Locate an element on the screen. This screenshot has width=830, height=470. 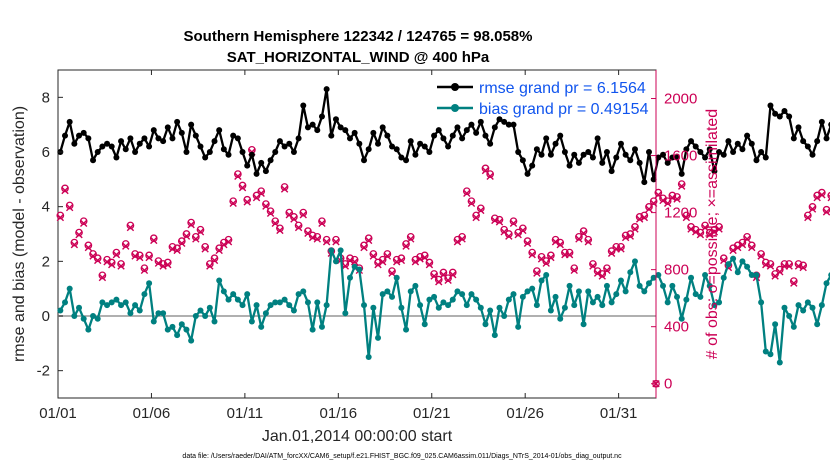
x-tick-label: 01/21 is located at coordinates (432, 413).